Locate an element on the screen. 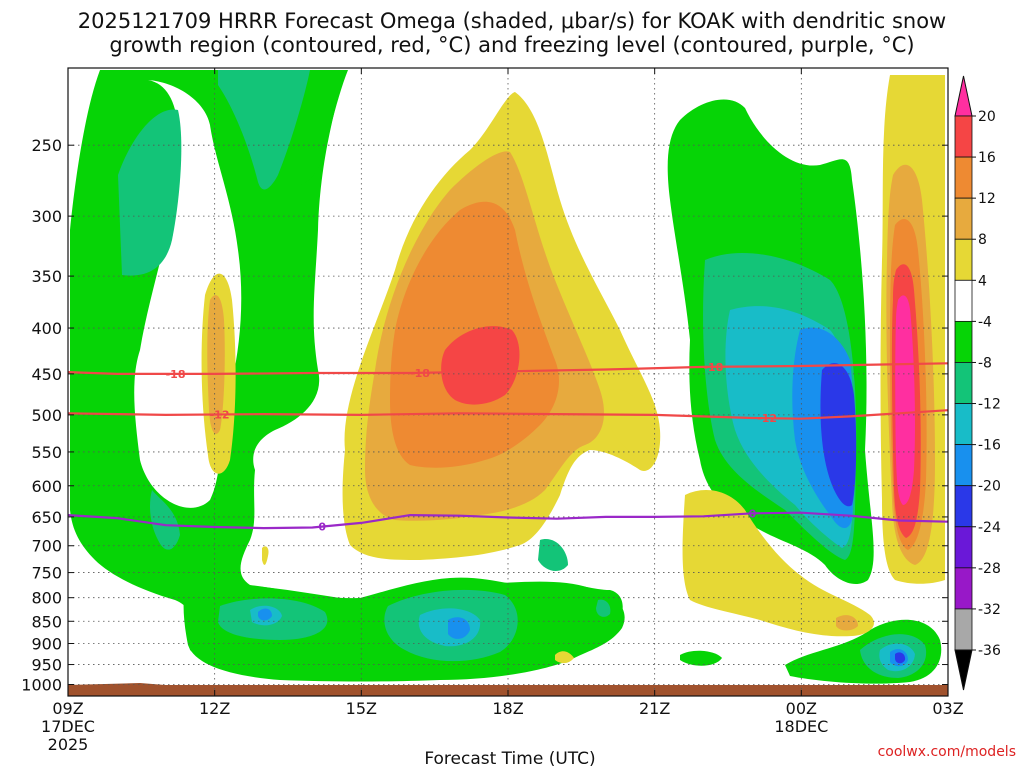  colorbar-bottom-arrow is located at coordinates (963, 670).